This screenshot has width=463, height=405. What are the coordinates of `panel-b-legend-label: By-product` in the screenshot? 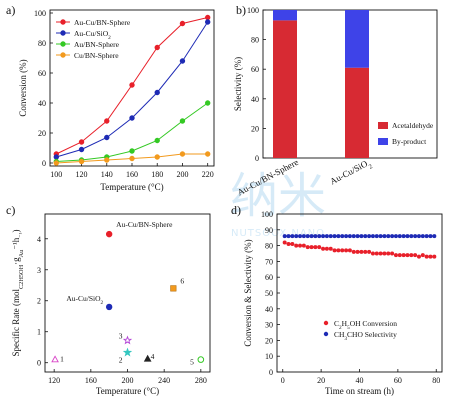 It's located at (409, 141).